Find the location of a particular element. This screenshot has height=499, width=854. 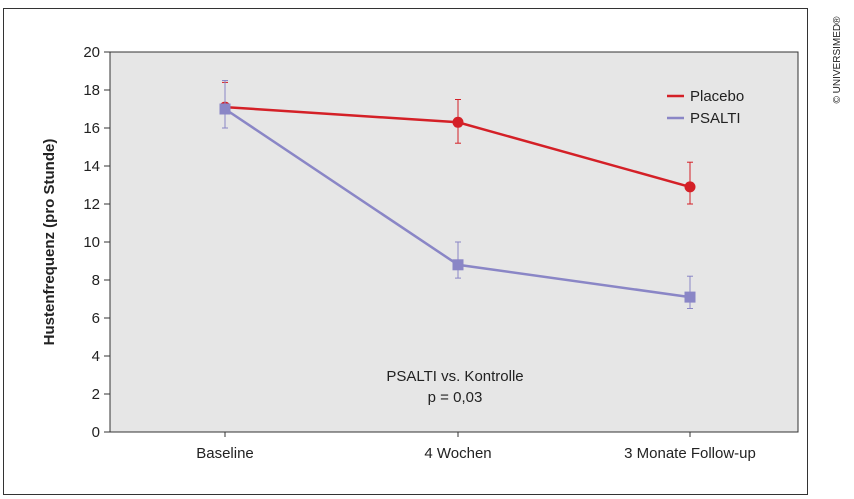

y-tick-label: 18 is located at coordinates (91, 90).